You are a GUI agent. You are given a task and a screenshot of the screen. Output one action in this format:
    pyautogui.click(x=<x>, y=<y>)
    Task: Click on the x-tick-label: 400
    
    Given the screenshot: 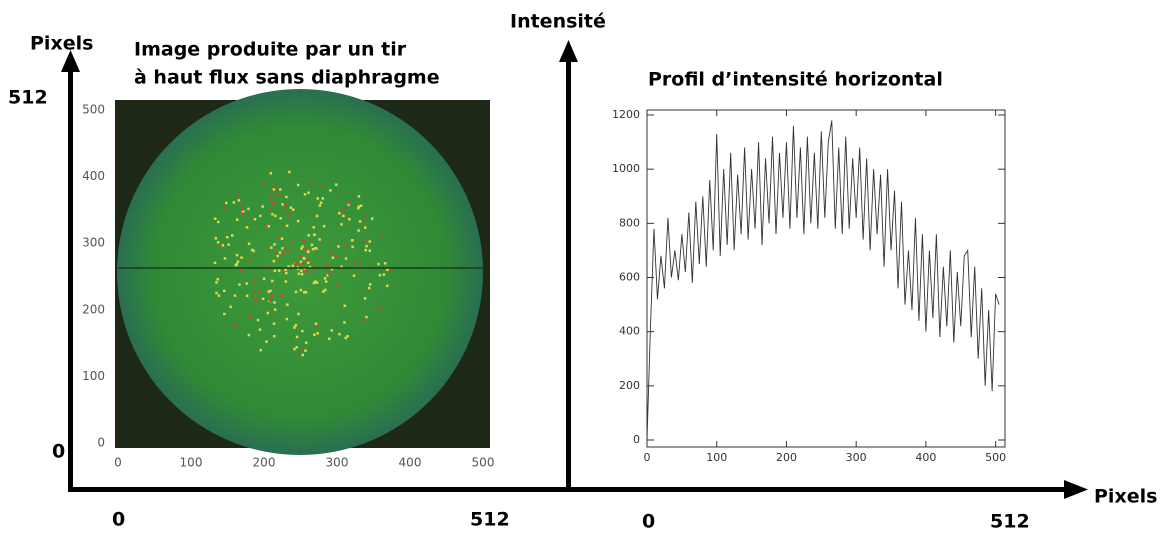 What is the action you would take?
    pyautogui.click(x=925, y=457)
    